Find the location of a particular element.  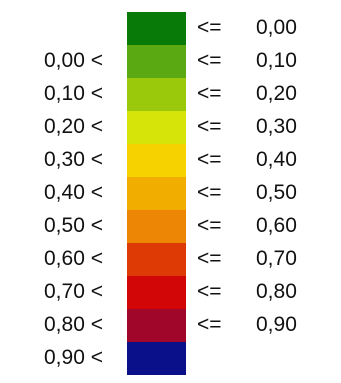

legend-row: 0,50 < <= 0,60 is located at coordinates (170, 226).